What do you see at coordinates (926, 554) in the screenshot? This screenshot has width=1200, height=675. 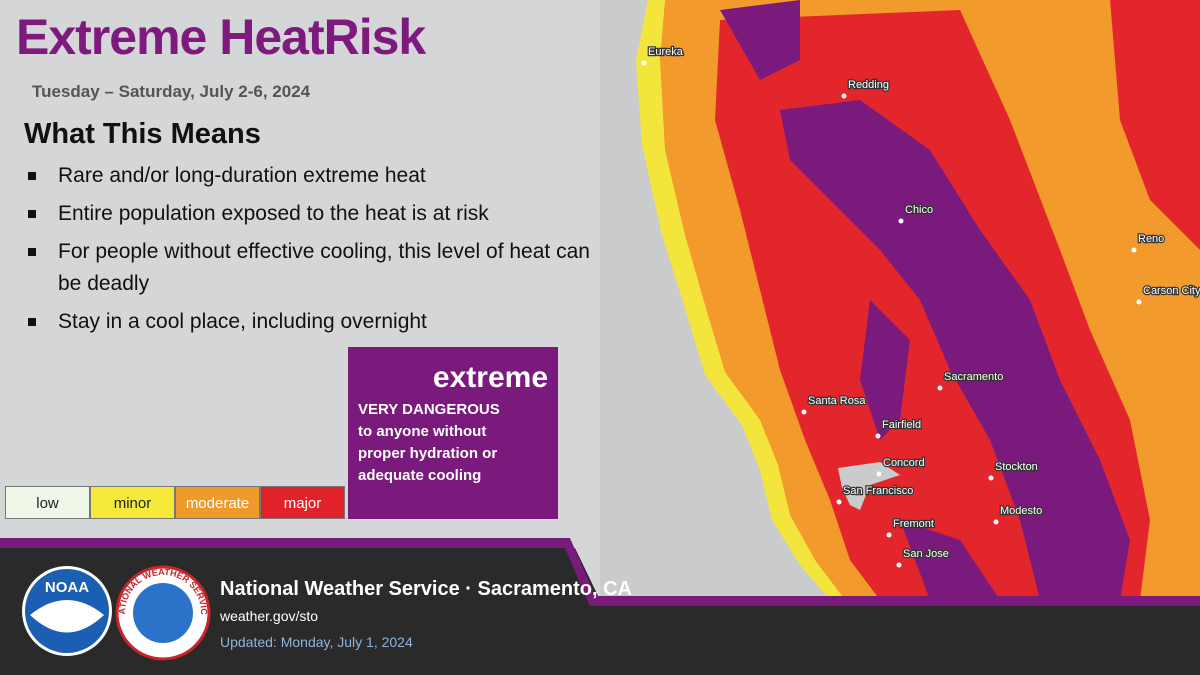 I see `city-label: San Jose` at bounding box center [926, 554].